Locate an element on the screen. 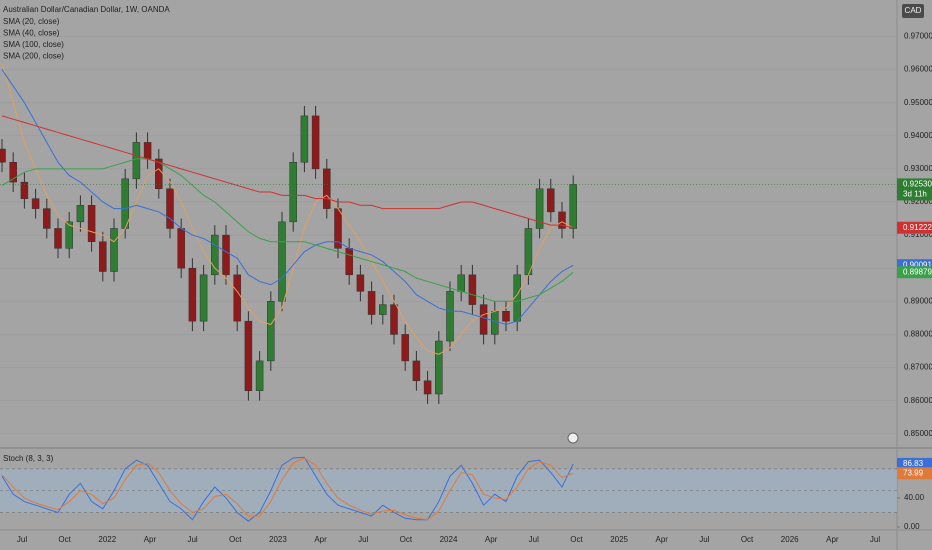  x-tick-label: 2026 is located at coordinates (790, 539).